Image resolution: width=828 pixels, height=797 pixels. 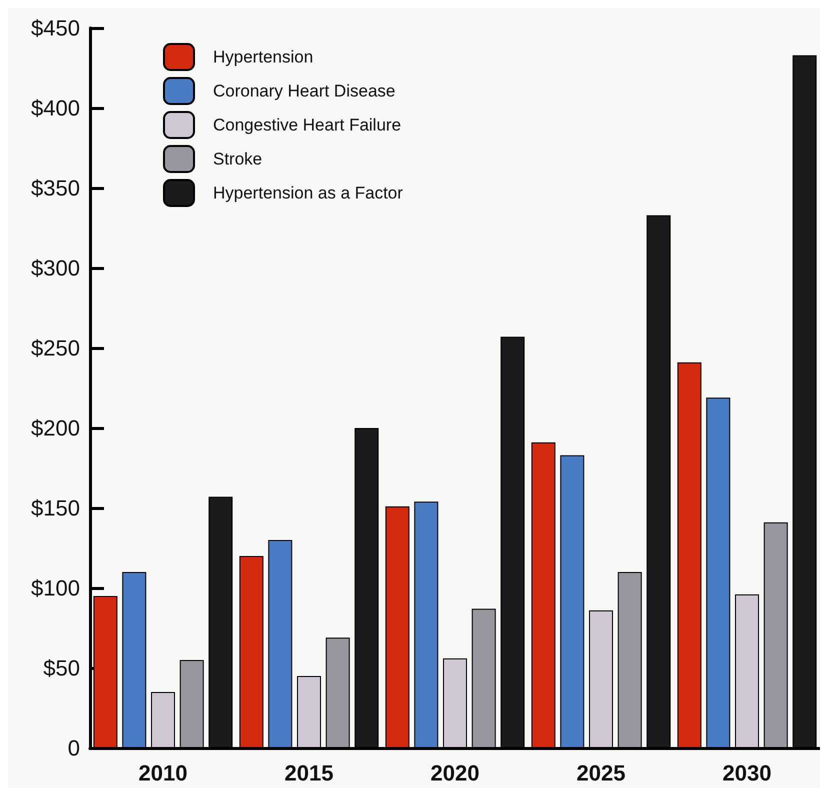 What do you see at coordinates (55, 588) in the screenshot?
I see `y-tick-label: $100` at bounding box center [55, 588].